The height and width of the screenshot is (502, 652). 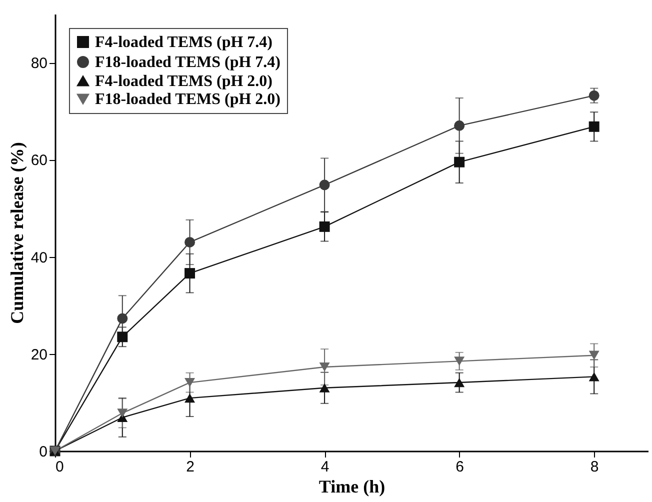 What do you see at coordinates (43, 452) in the screenshot?
I see `y-tick-label: 0` at bounding box center [43, 452].